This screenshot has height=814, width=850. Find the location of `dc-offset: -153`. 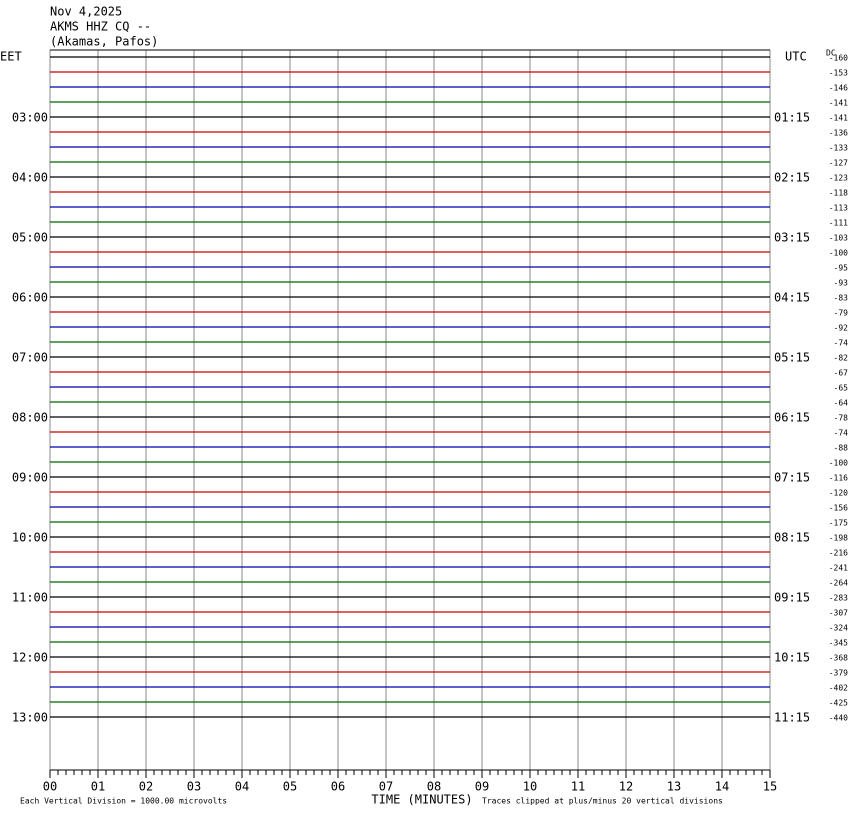

dc-offset: -153 is located at coordinates (838, 73).